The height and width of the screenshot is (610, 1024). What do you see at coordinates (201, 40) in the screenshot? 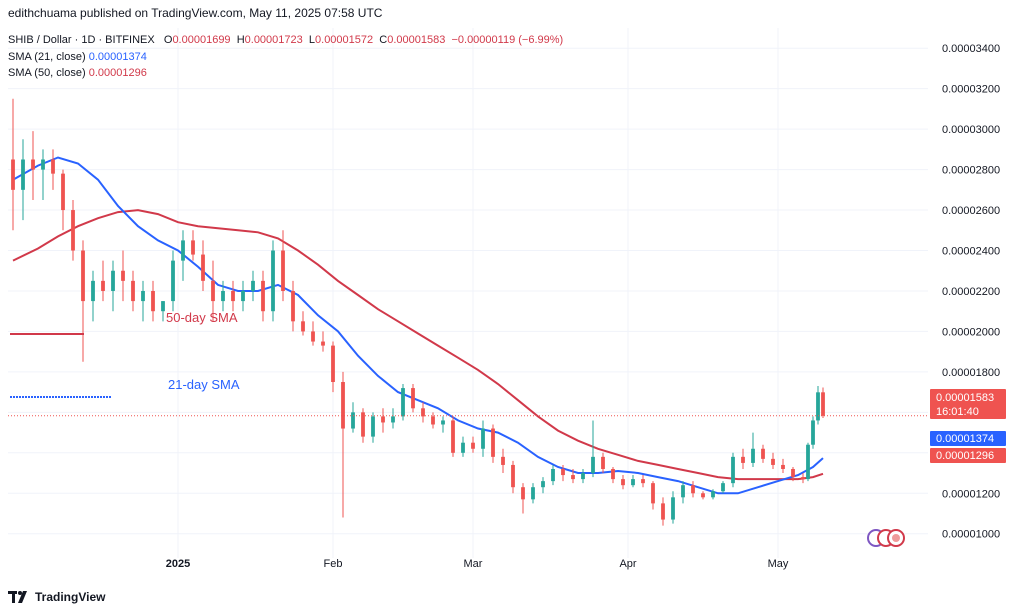
I see `open-value: 0.00001699` at bounding box center [201, 40].